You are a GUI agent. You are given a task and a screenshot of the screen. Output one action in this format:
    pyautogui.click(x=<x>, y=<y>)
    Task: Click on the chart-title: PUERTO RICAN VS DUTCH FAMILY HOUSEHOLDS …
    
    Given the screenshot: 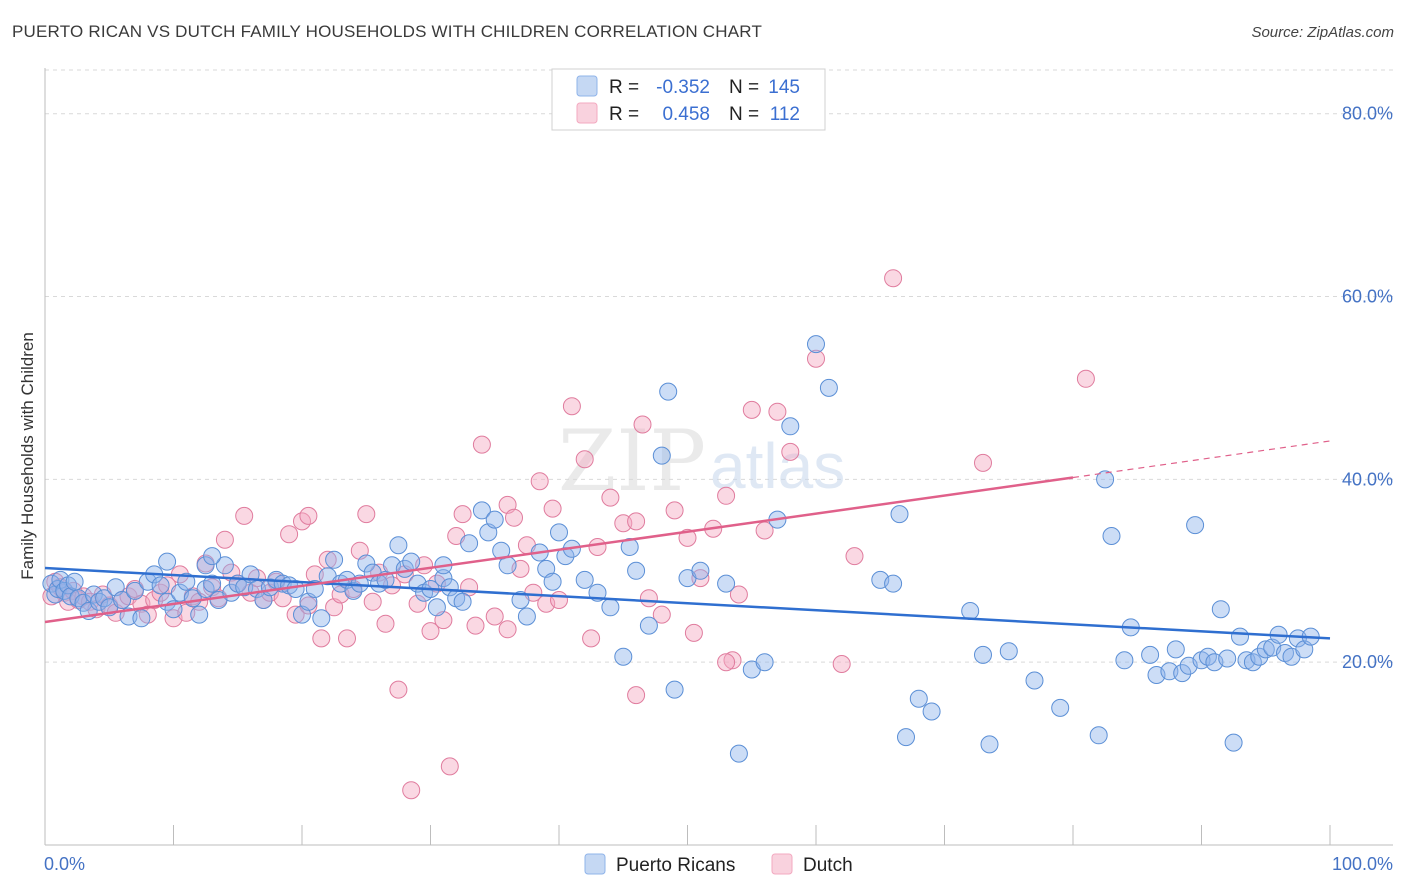 What is the action you would take?
    pyautogui.click(x=387, y=31)
    